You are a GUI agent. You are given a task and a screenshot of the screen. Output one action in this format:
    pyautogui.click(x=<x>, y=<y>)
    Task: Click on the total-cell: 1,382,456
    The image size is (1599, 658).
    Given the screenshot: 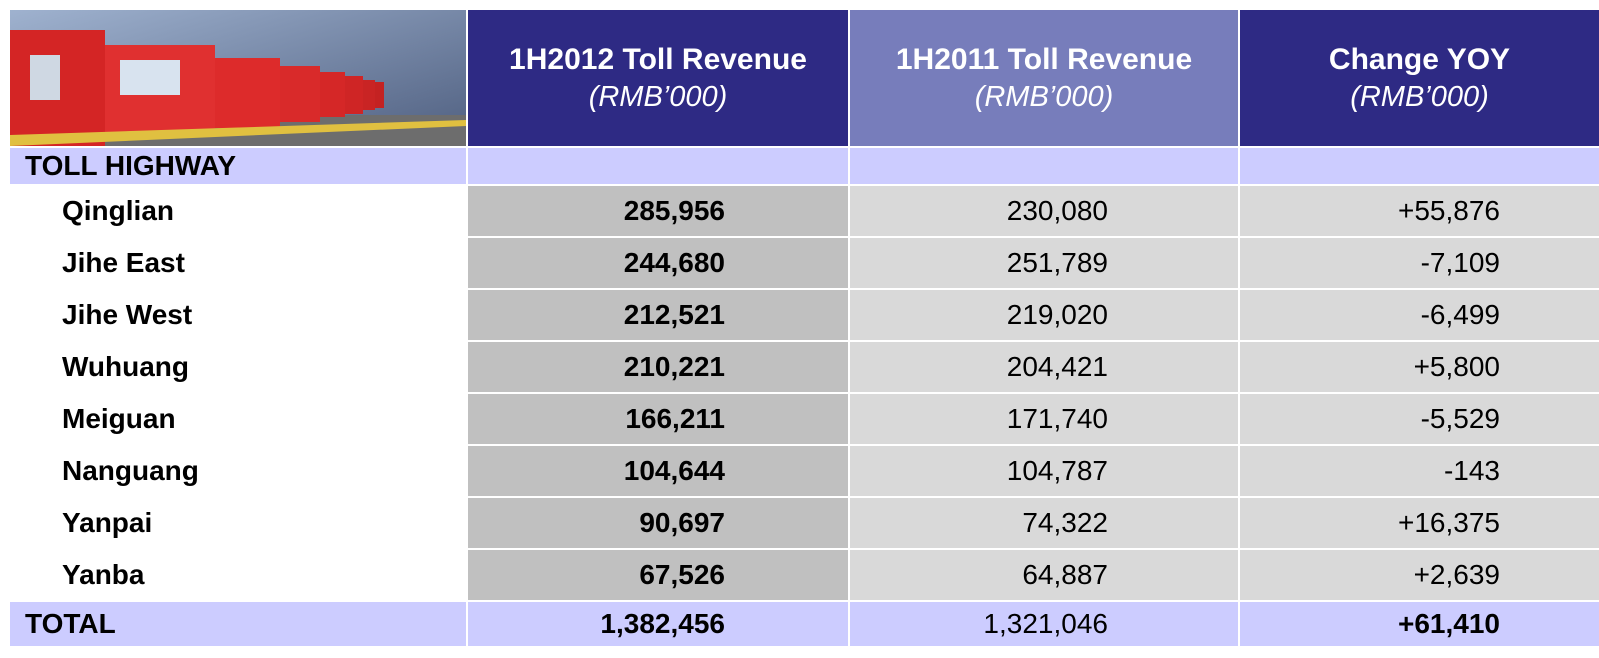 What is the action you would take?
    pyautogui.click(x=658, y=624)
    